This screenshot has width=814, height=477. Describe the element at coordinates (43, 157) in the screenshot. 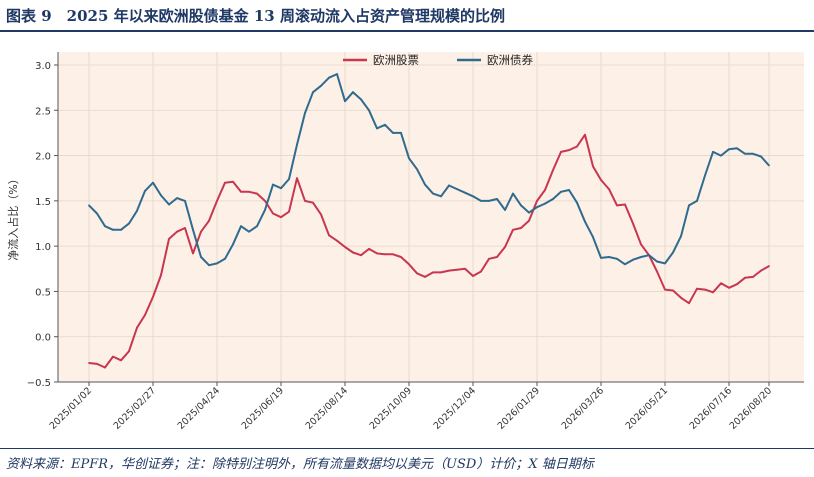

I see `y-tick-label: 2.0` at that location.